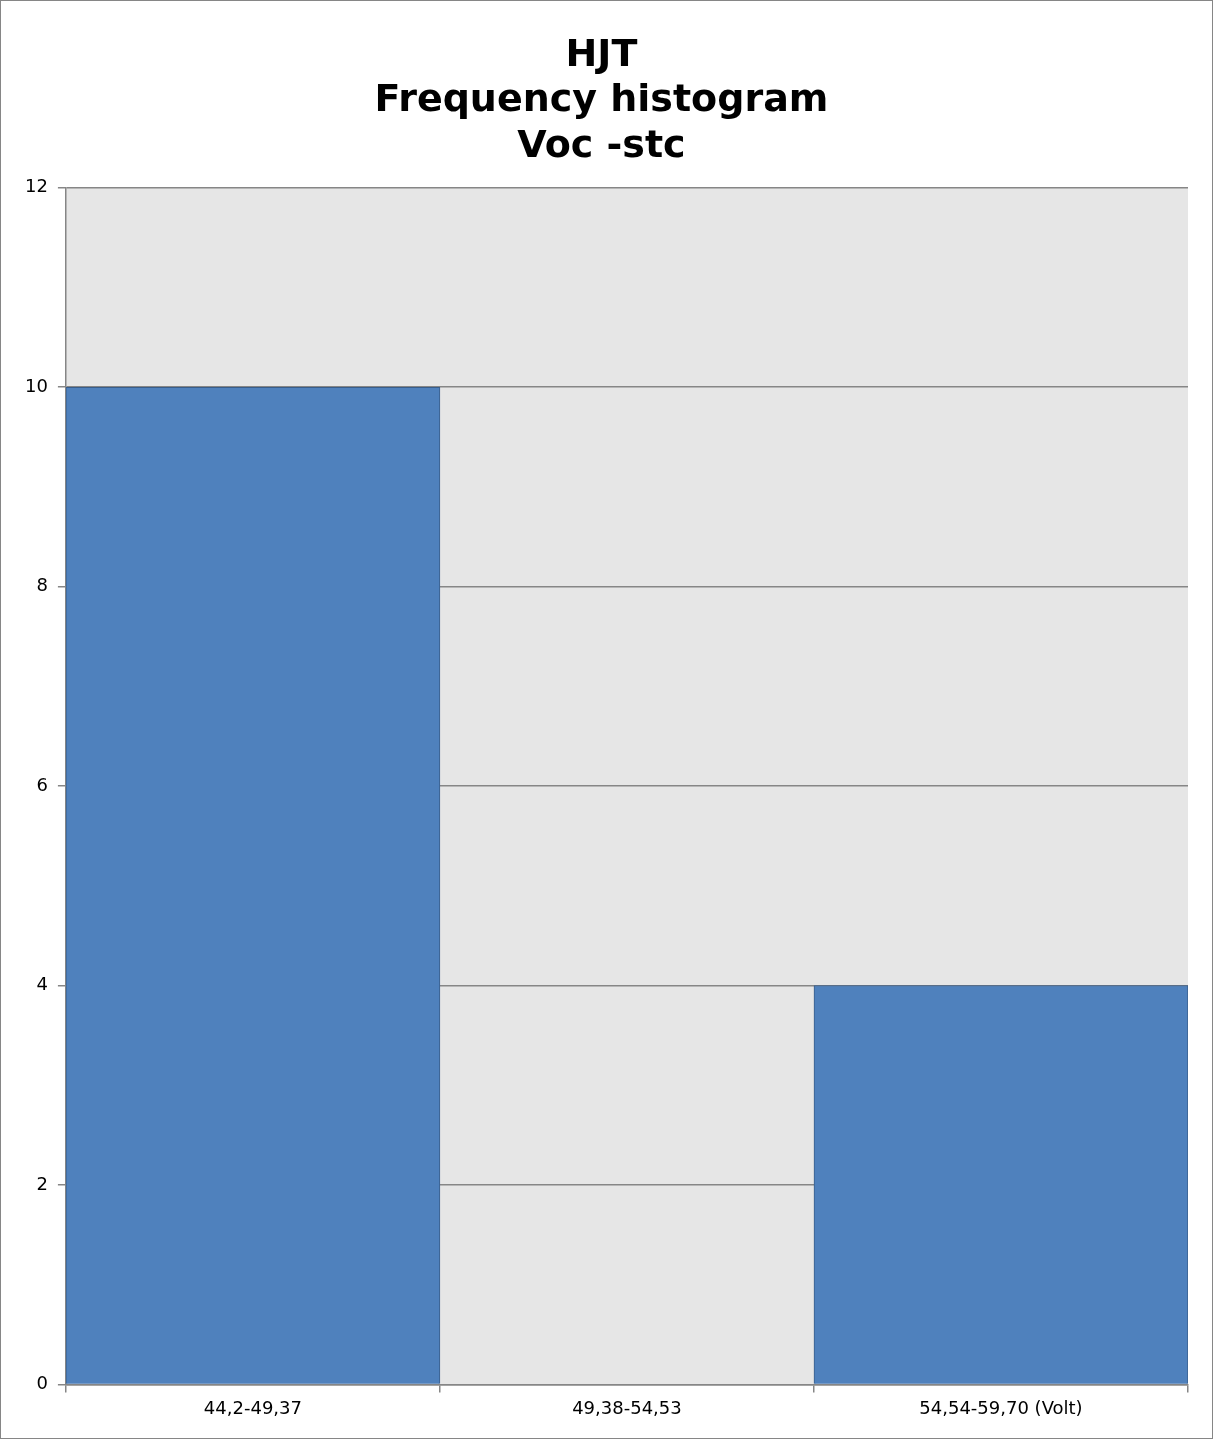 This screenshot has width=1213, height=1439. Describe the element at coordinates (42, 784) in the screenshot. I see `y-tick-label: 6` at that location.